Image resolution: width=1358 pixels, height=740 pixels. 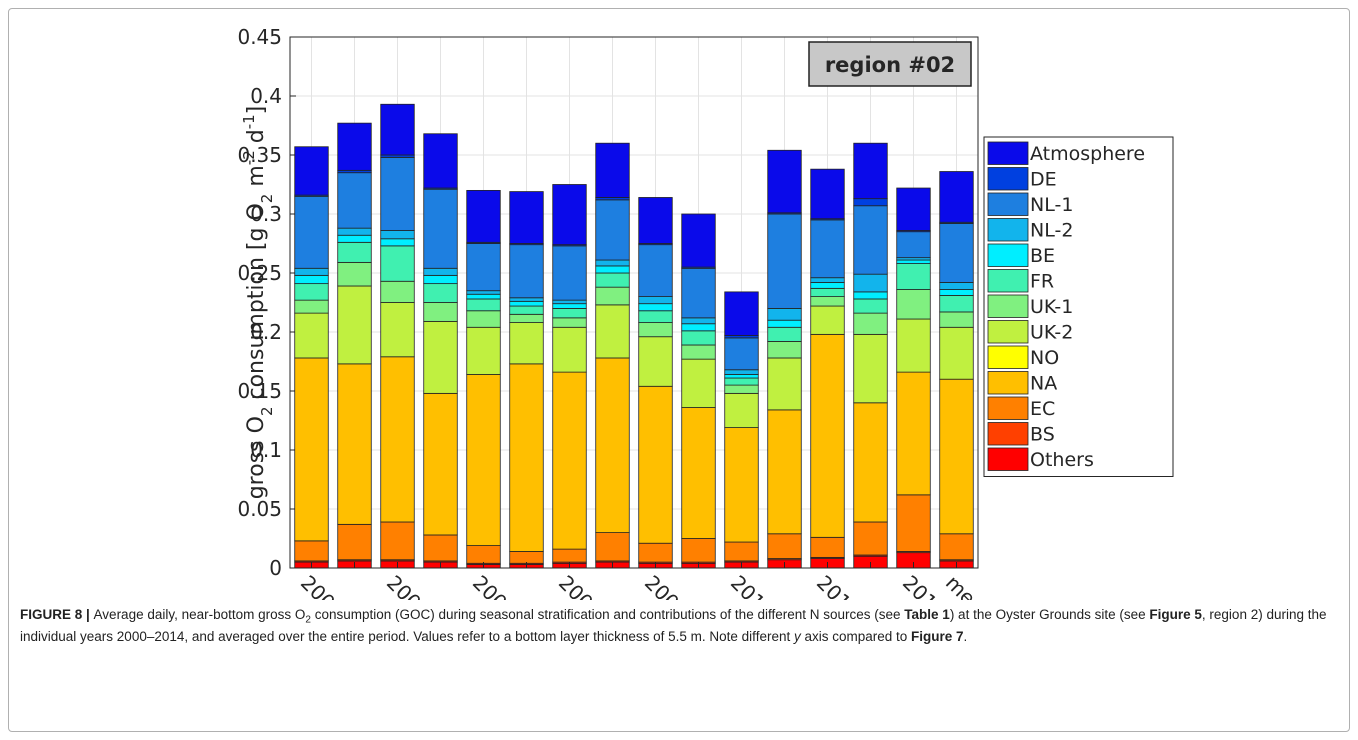 What do you see at coordinates (1042, 435) in the screenshot?
I see `legend-label: BS` at bounding box center [1042, 435].